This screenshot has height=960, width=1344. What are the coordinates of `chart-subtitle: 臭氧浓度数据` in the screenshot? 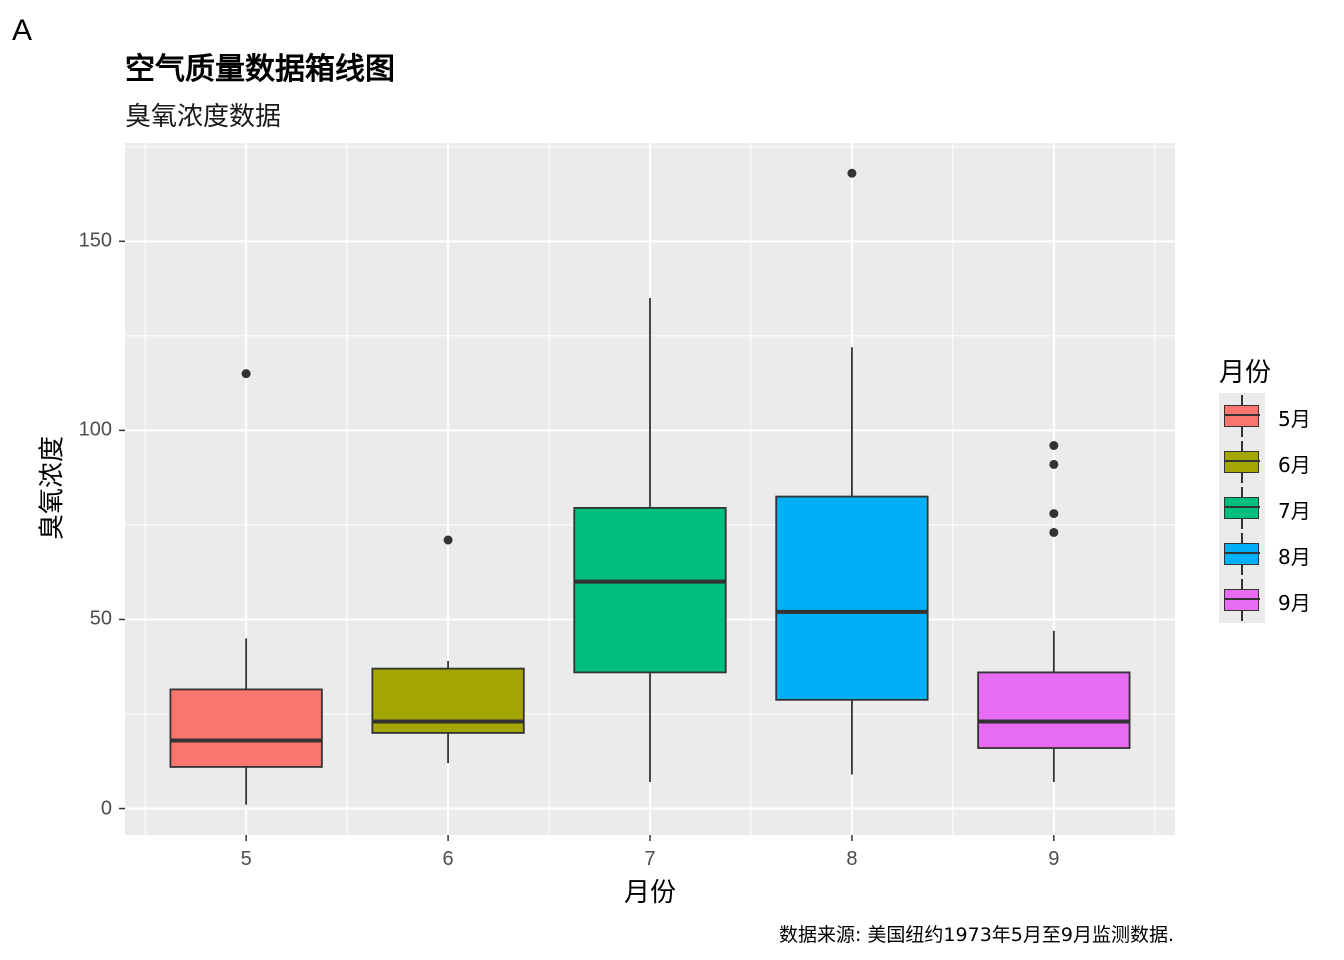 It's located at (203, 117).